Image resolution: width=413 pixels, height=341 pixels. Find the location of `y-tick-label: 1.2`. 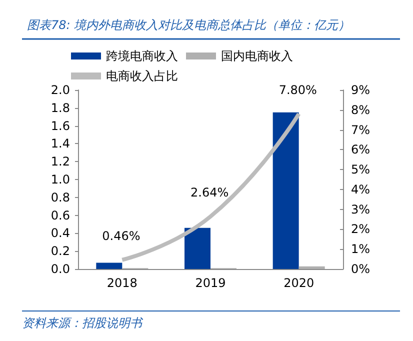

y-tick-label: 1.2 is located at coordinates (60, 161).